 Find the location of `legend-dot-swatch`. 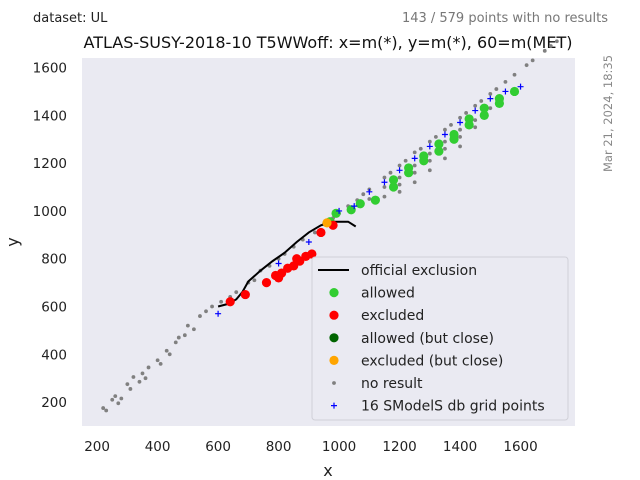

legend-dot-swatch is located at coordinates (334, 360).